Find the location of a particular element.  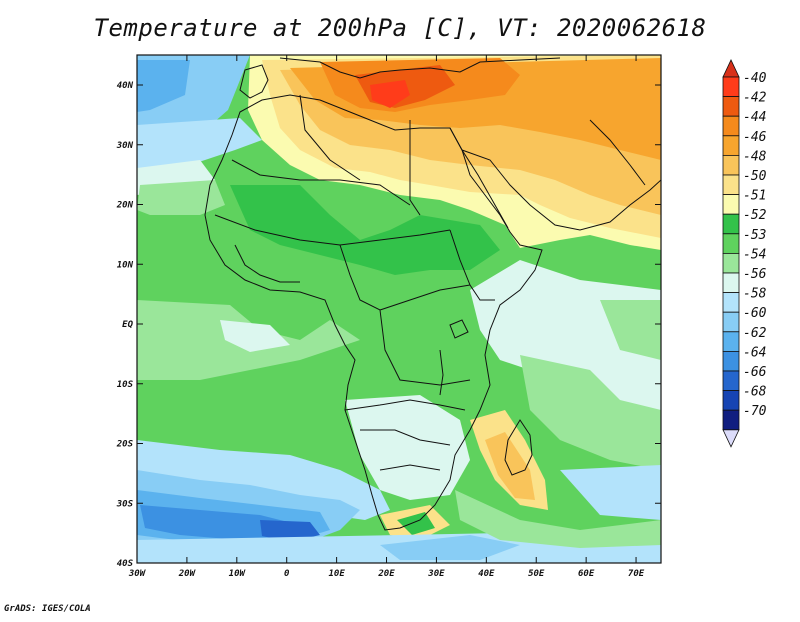

colorbar-label: -53 is located at coordinates (754, 235).